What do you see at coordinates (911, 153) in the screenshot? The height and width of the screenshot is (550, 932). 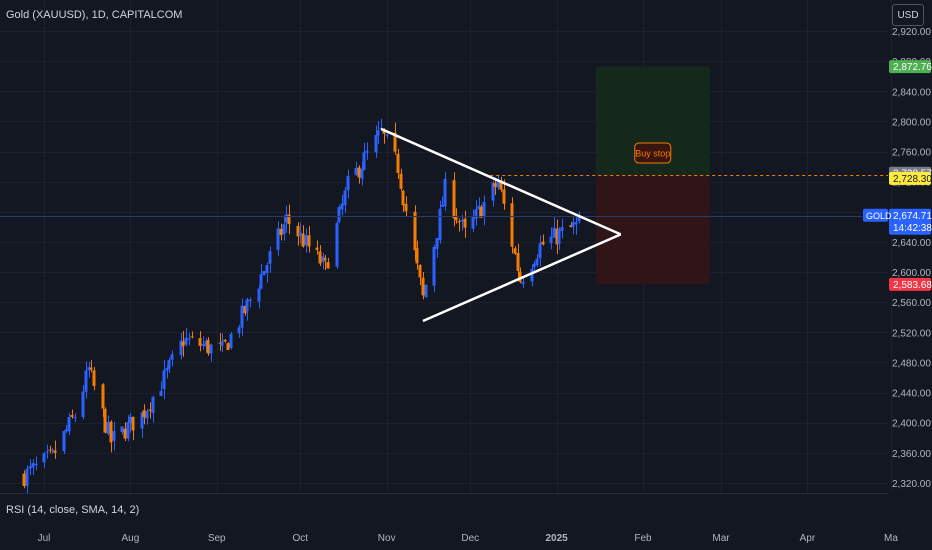 I see `y-tick-label: 2,760.00` at bounding box center [911, 153].